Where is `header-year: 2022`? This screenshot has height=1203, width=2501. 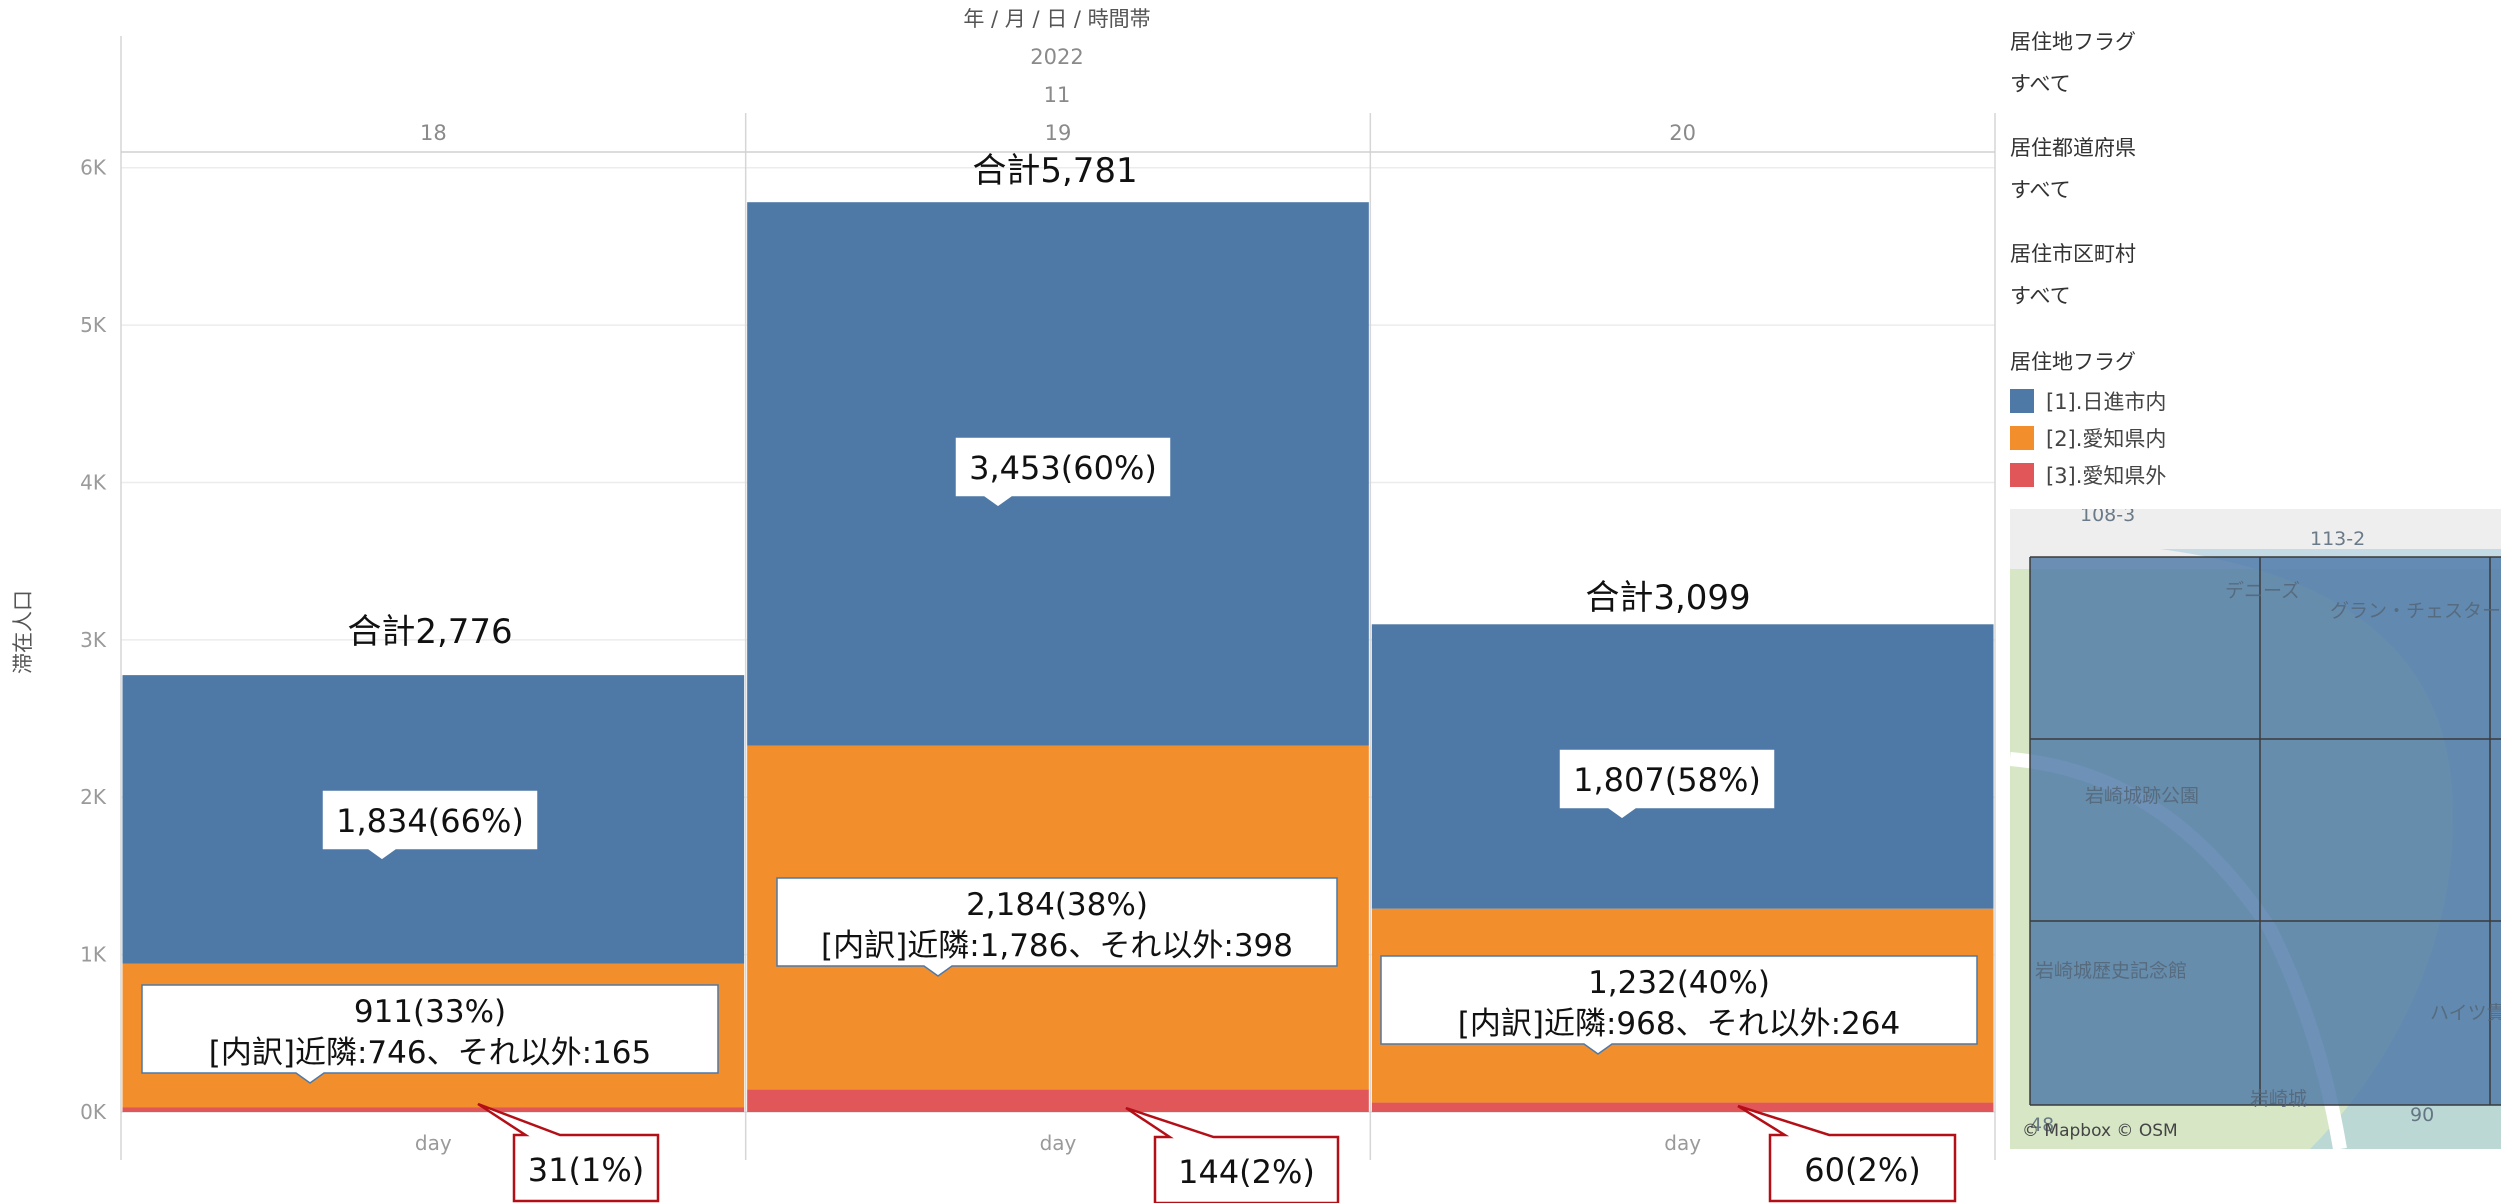 header-year: 2022 is located at coordinates (1056, 57).